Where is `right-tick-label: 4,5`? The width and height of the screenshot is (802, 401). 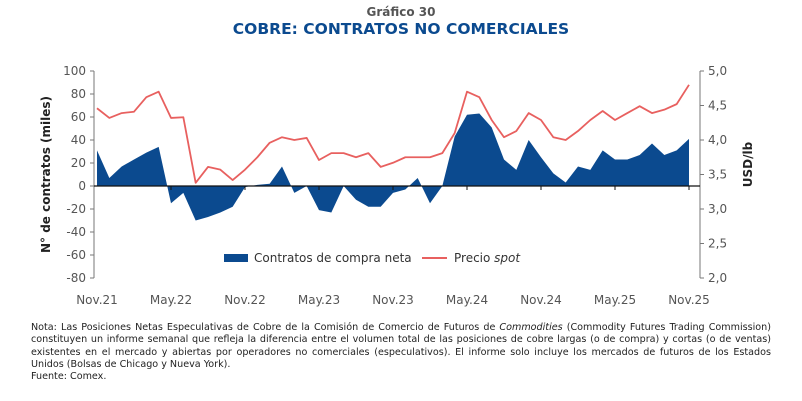 right-tick-label: 4,5 is located at coordinates (717, 106).